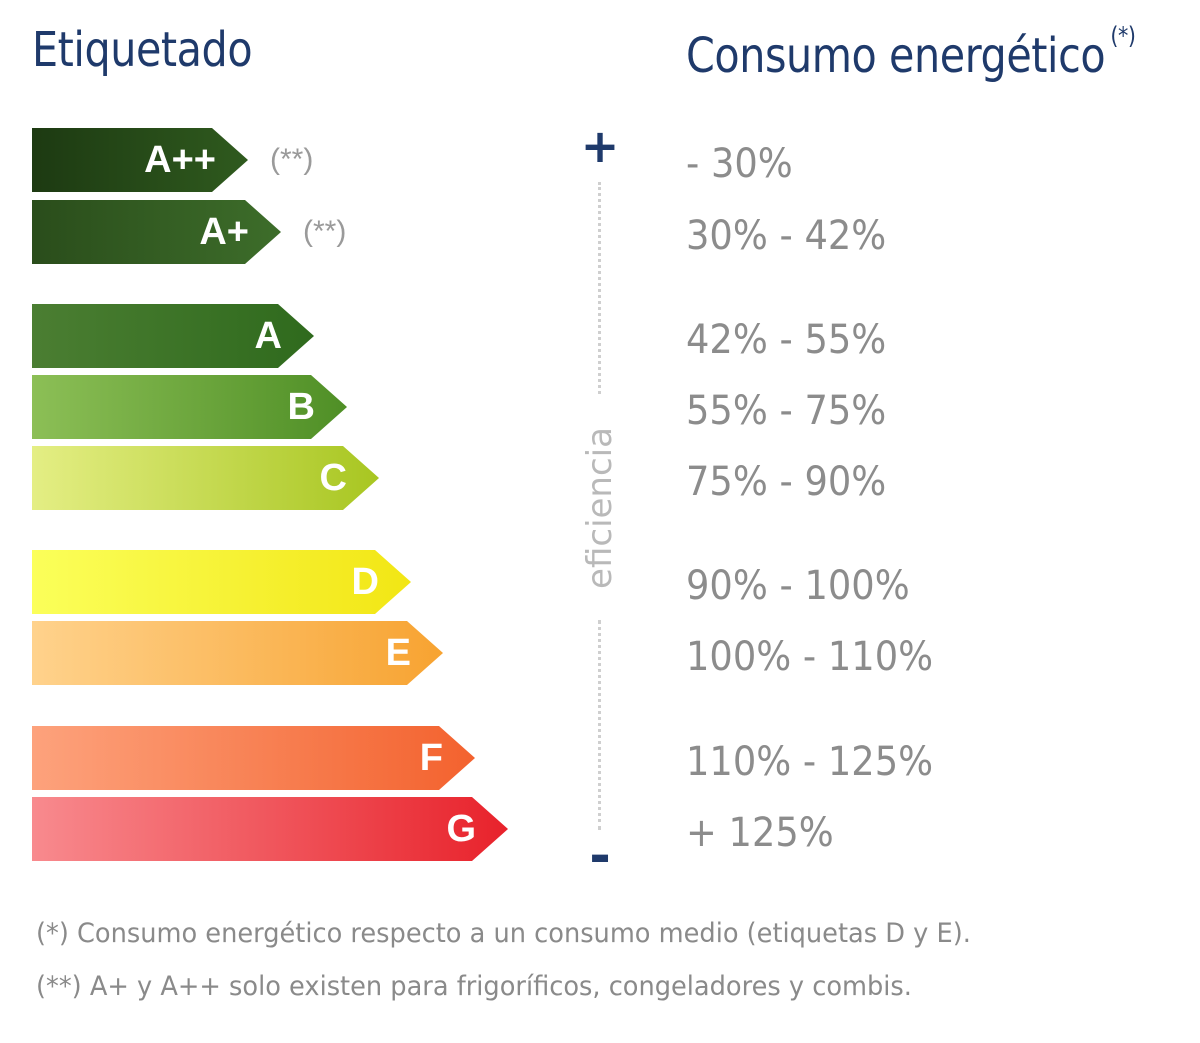 The image size is (1200, 1043). I want to click on consumption-range-aplus: 30% - 42%, so click(786, 236).